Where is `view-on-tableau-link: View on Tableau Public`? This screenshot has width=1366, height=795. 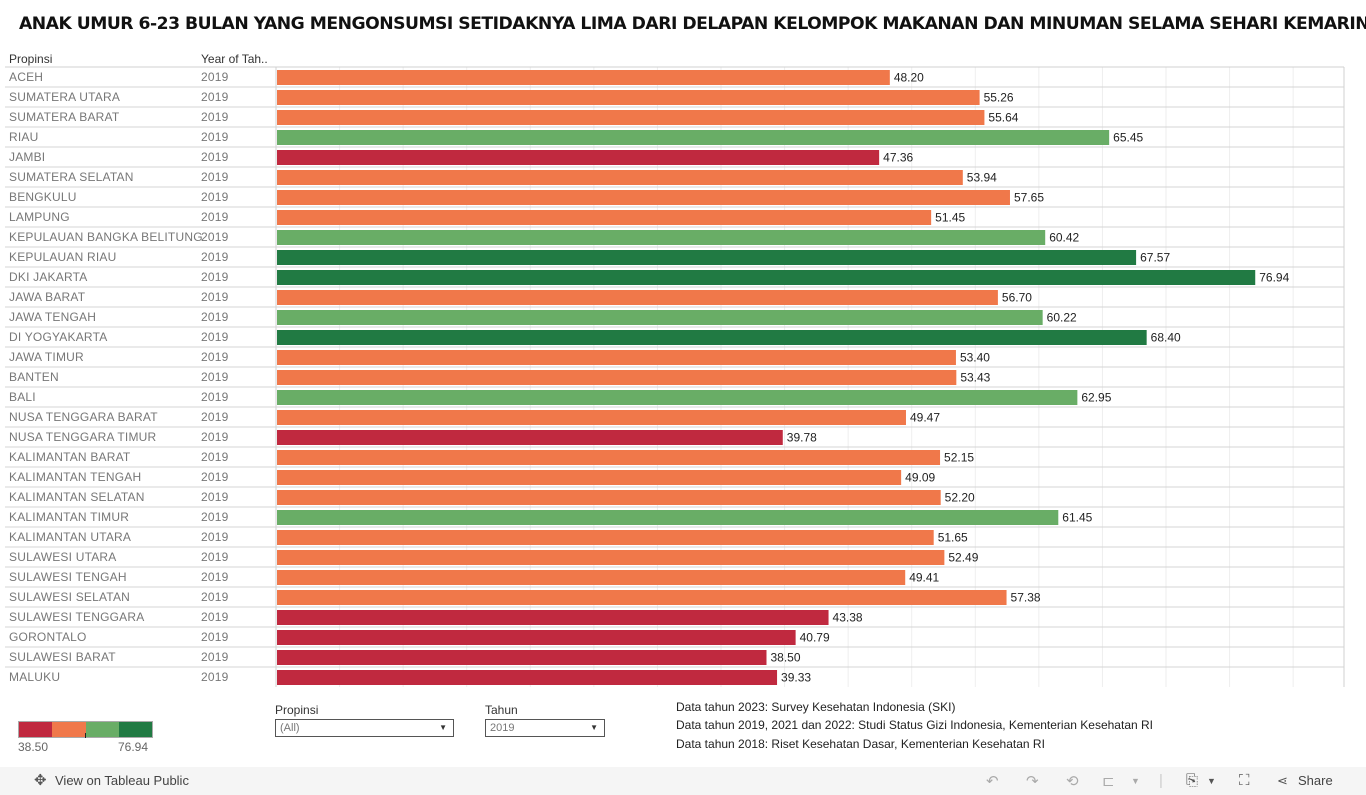 view-on-tableau-link: View on Tableau Public is located at coordinates (122, 780).